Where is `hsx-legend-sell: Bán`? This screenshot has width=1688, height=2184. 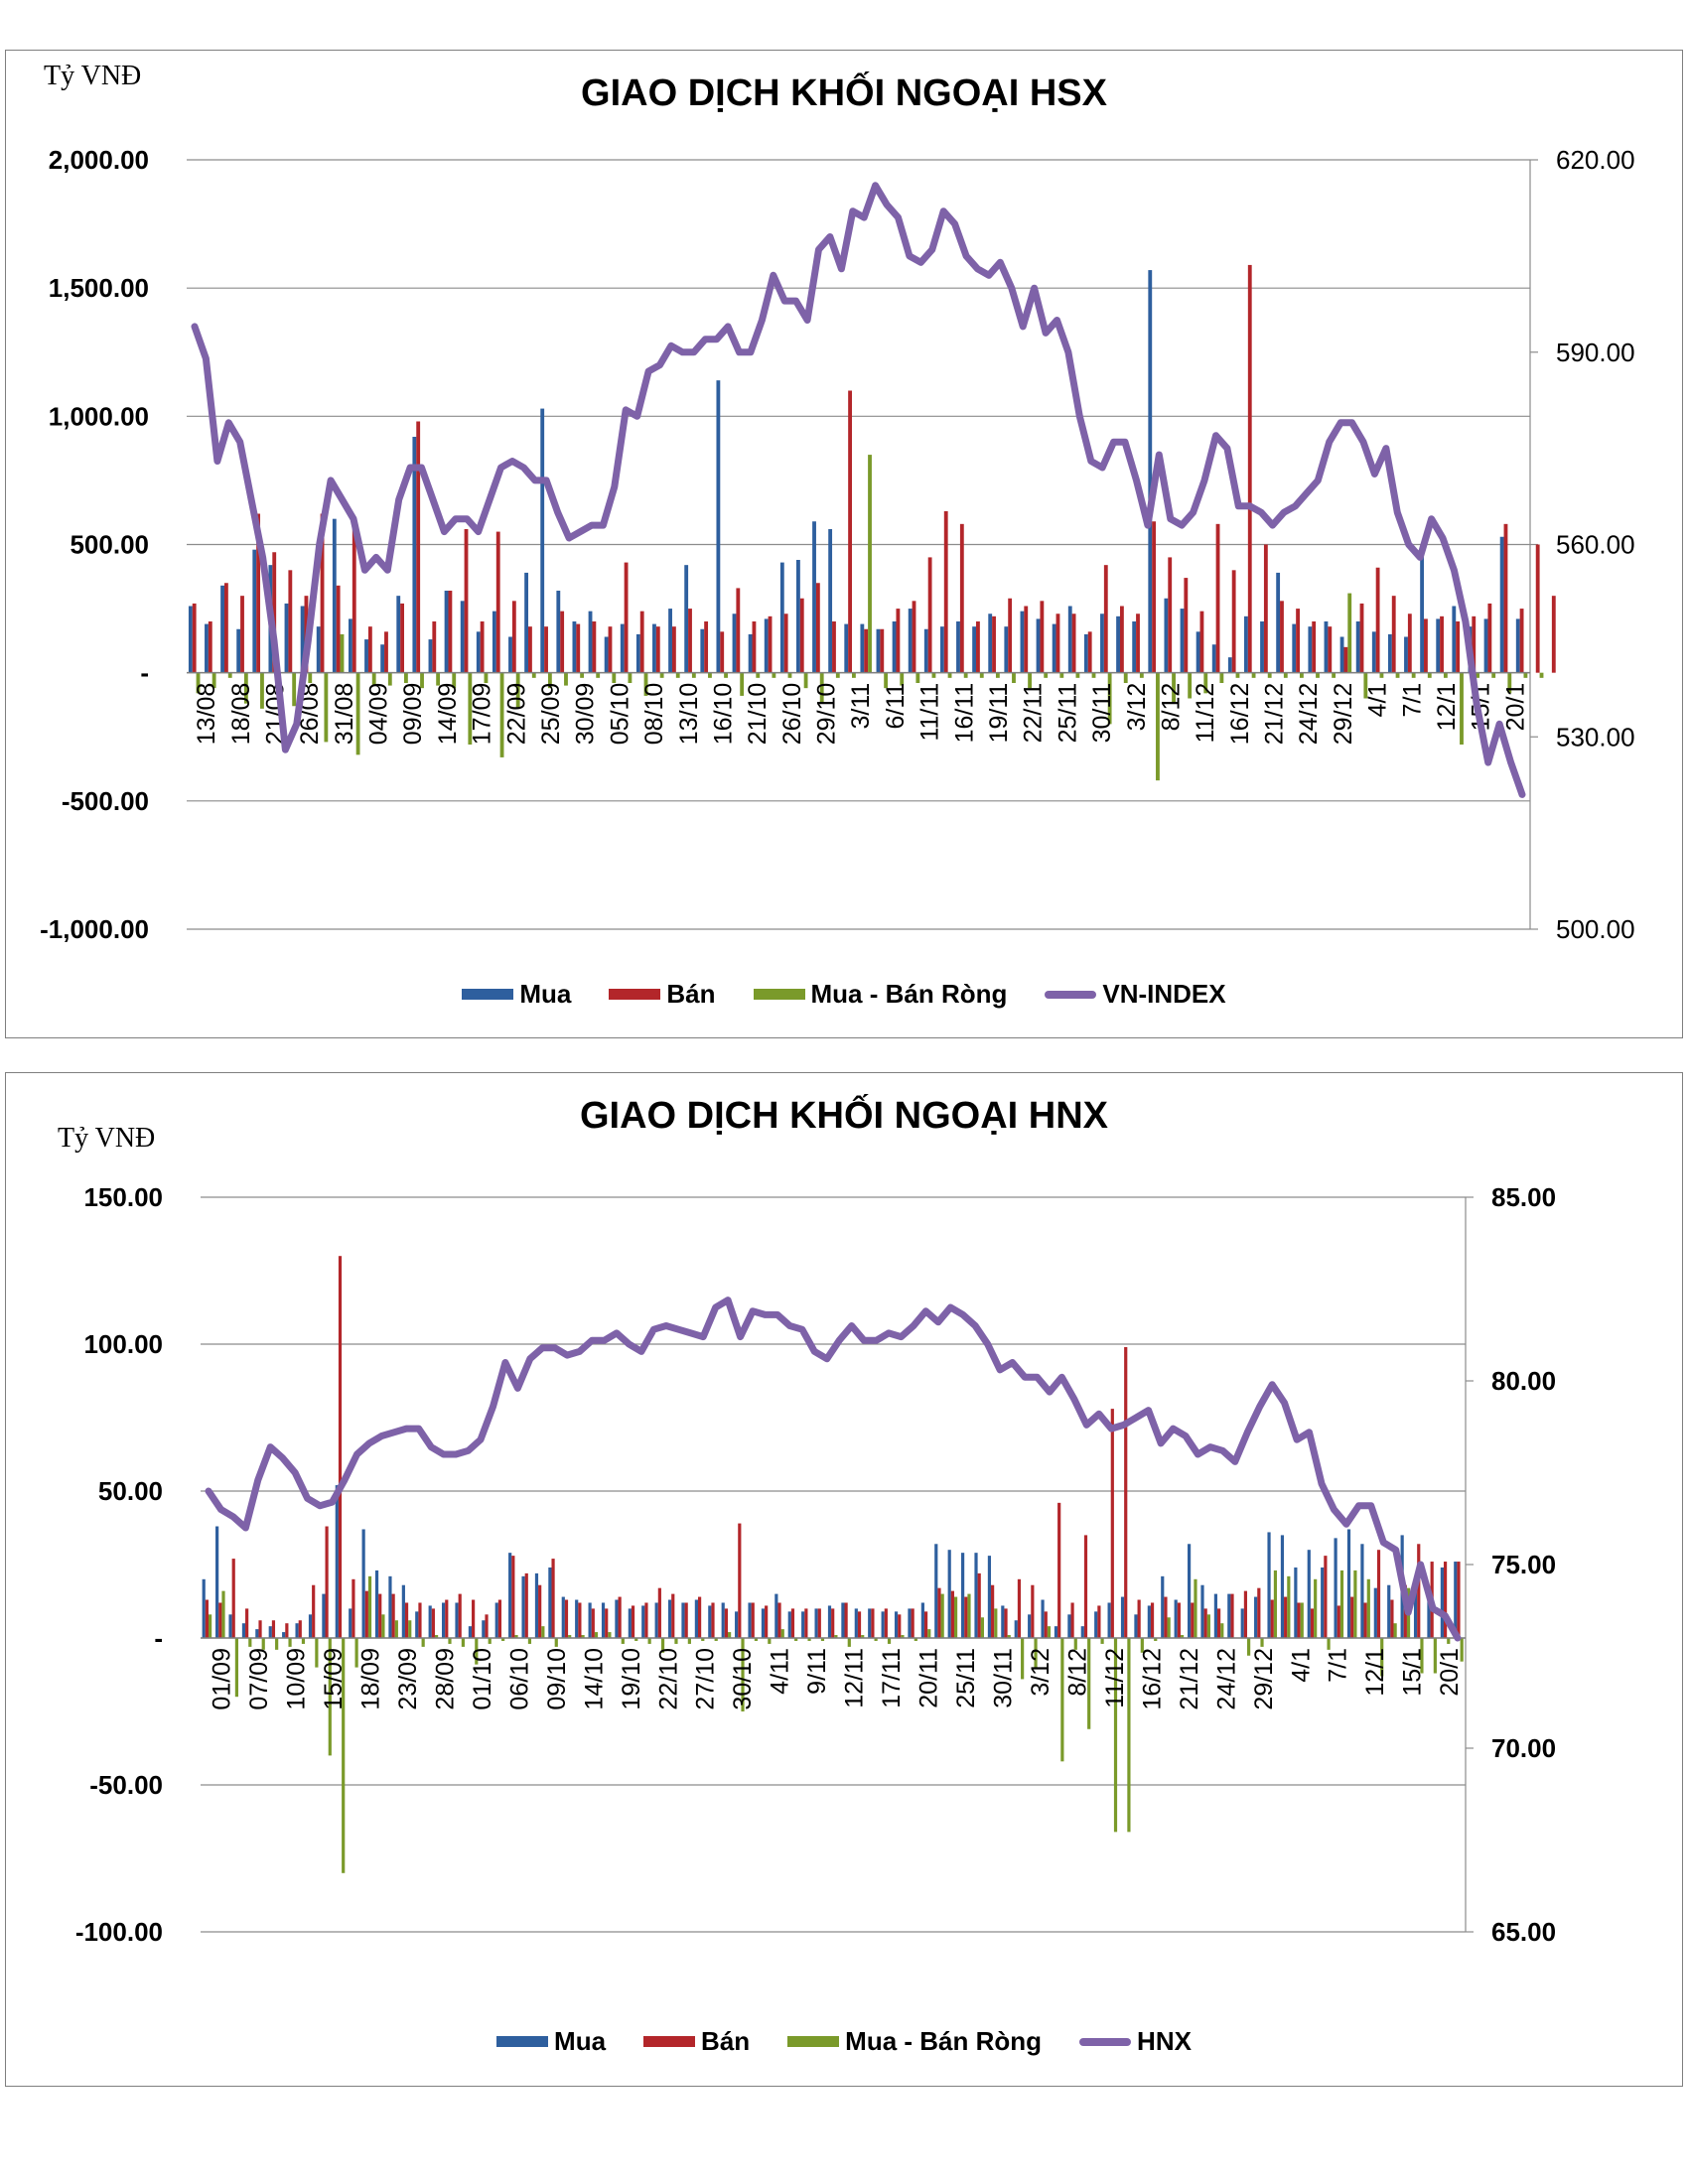 hsx-legend-sell: Bán is located at coordinates (662, 994).